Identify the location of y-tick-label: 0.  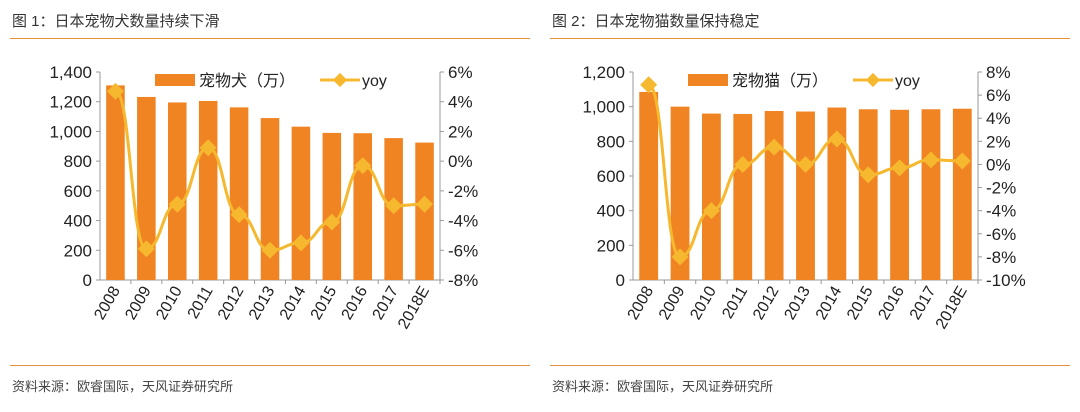
(620, 280).